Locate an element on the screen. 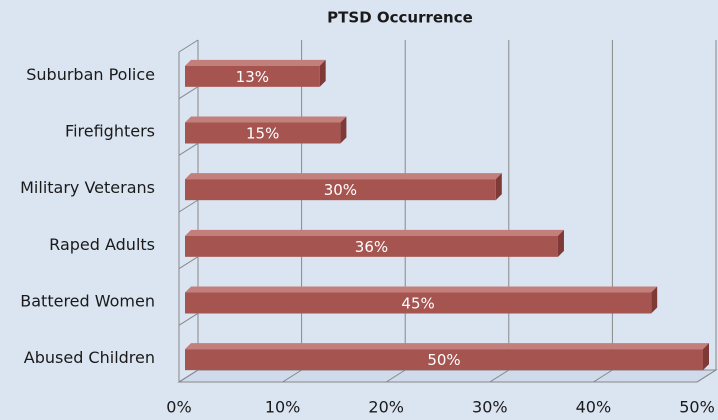  y-tick-label: Suburban Police is located at coordinates (90, 74).